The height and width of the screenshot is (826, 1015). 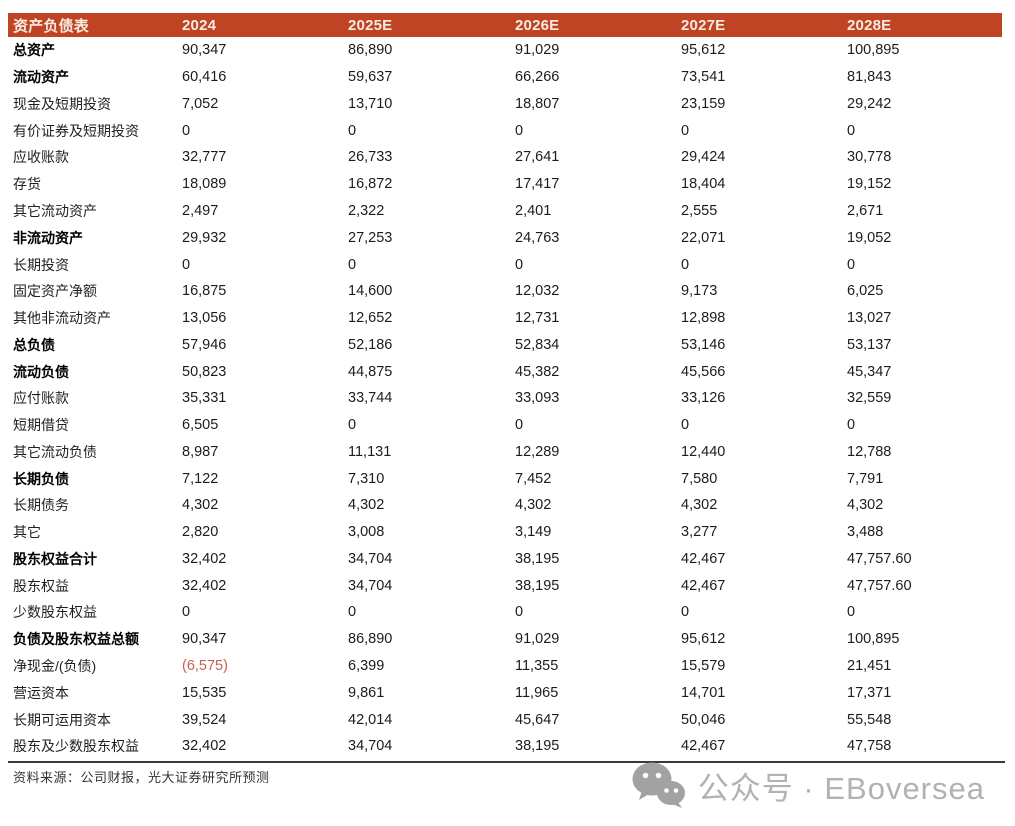 What do you see at coordinates (55, 665) in the screenshot?
I see `row-label: 净现金/(负债)` at bounding box center [55, 665].